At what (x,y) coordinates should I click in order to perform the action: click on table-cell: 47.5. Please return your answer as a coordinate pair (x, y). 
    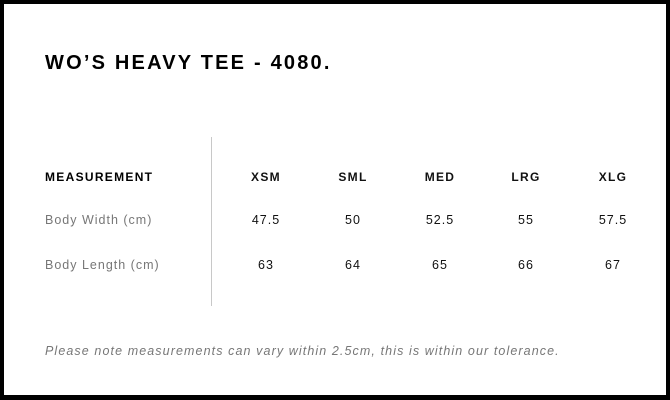
    Looking at the image, I should click on (266, 220).